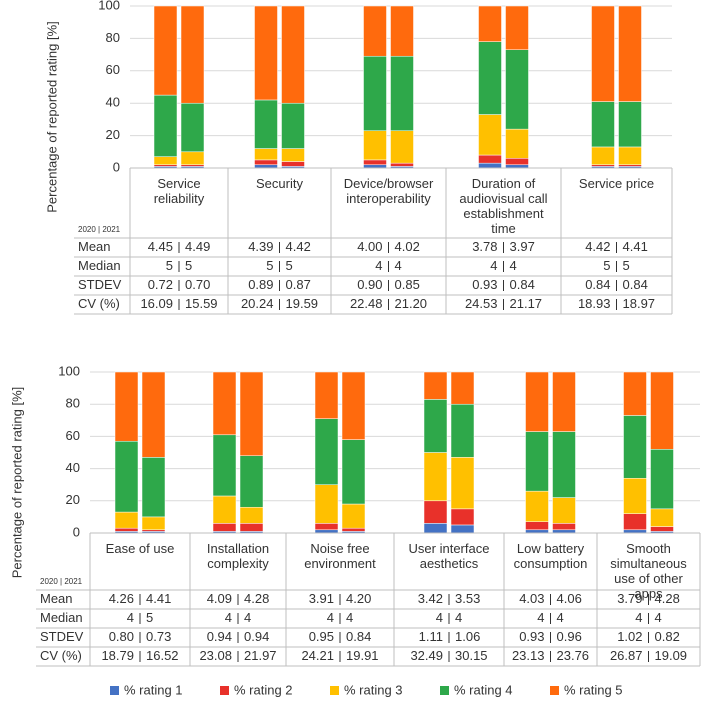  What do you see at coordinates (317, 655) in the screenshot?
I see `table-value: 24.21` at bounding box center [317, 655].